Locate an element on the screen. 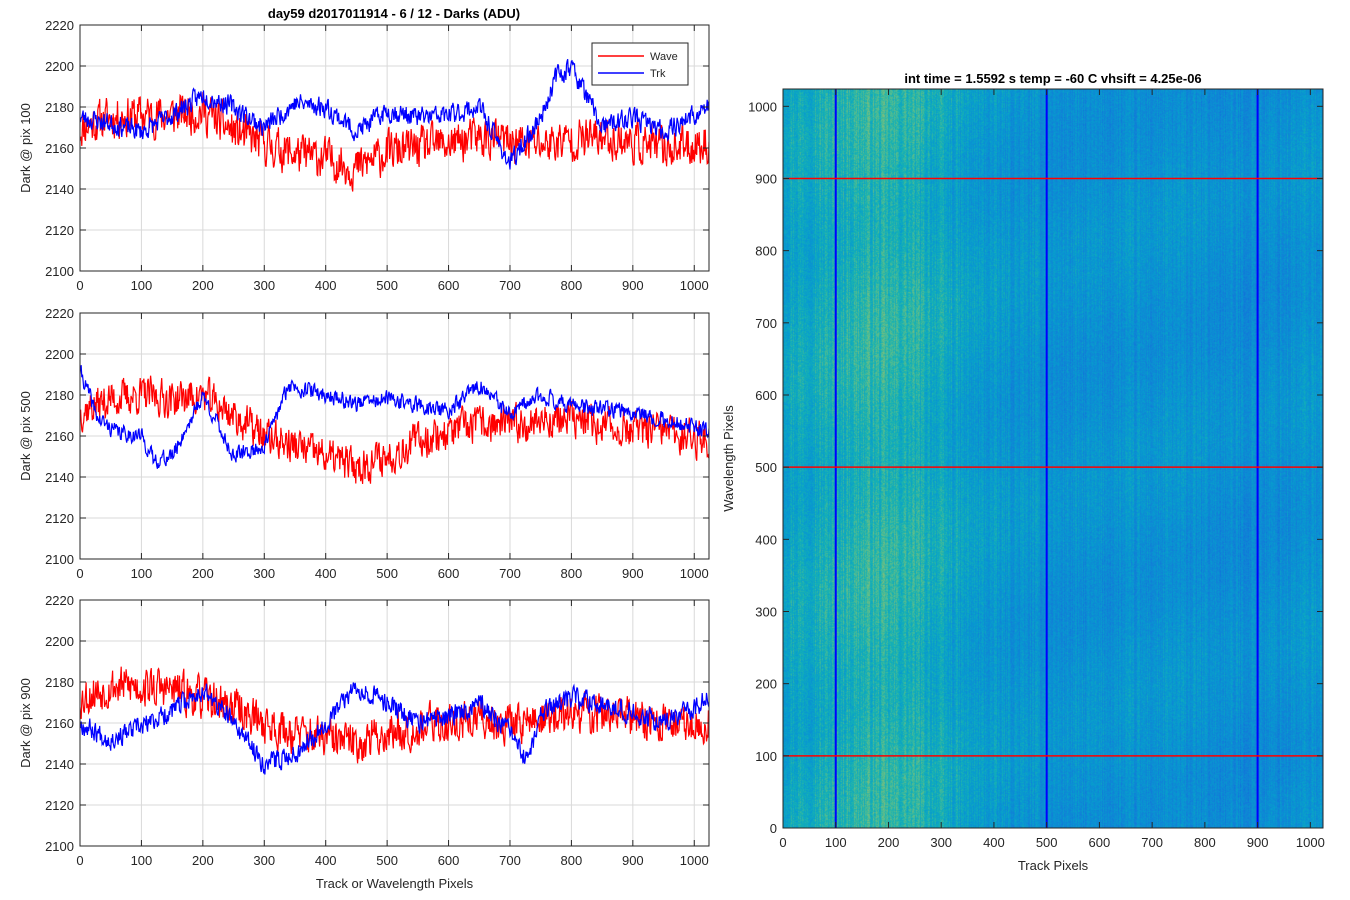 This screenshot has height=900, width=1350. heatmap-x-tick-label: 600 is located at coordinates (1100, 842).